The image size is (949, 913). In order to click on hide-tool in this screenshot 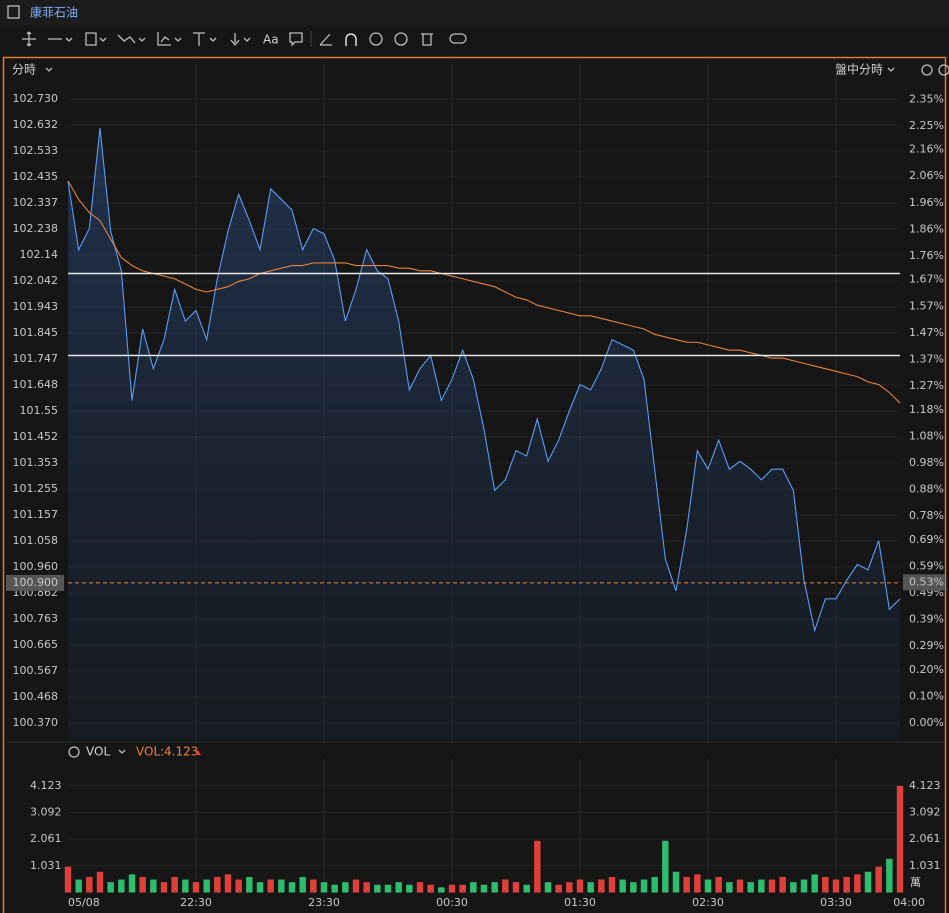, I will do `click(401, 39)`.